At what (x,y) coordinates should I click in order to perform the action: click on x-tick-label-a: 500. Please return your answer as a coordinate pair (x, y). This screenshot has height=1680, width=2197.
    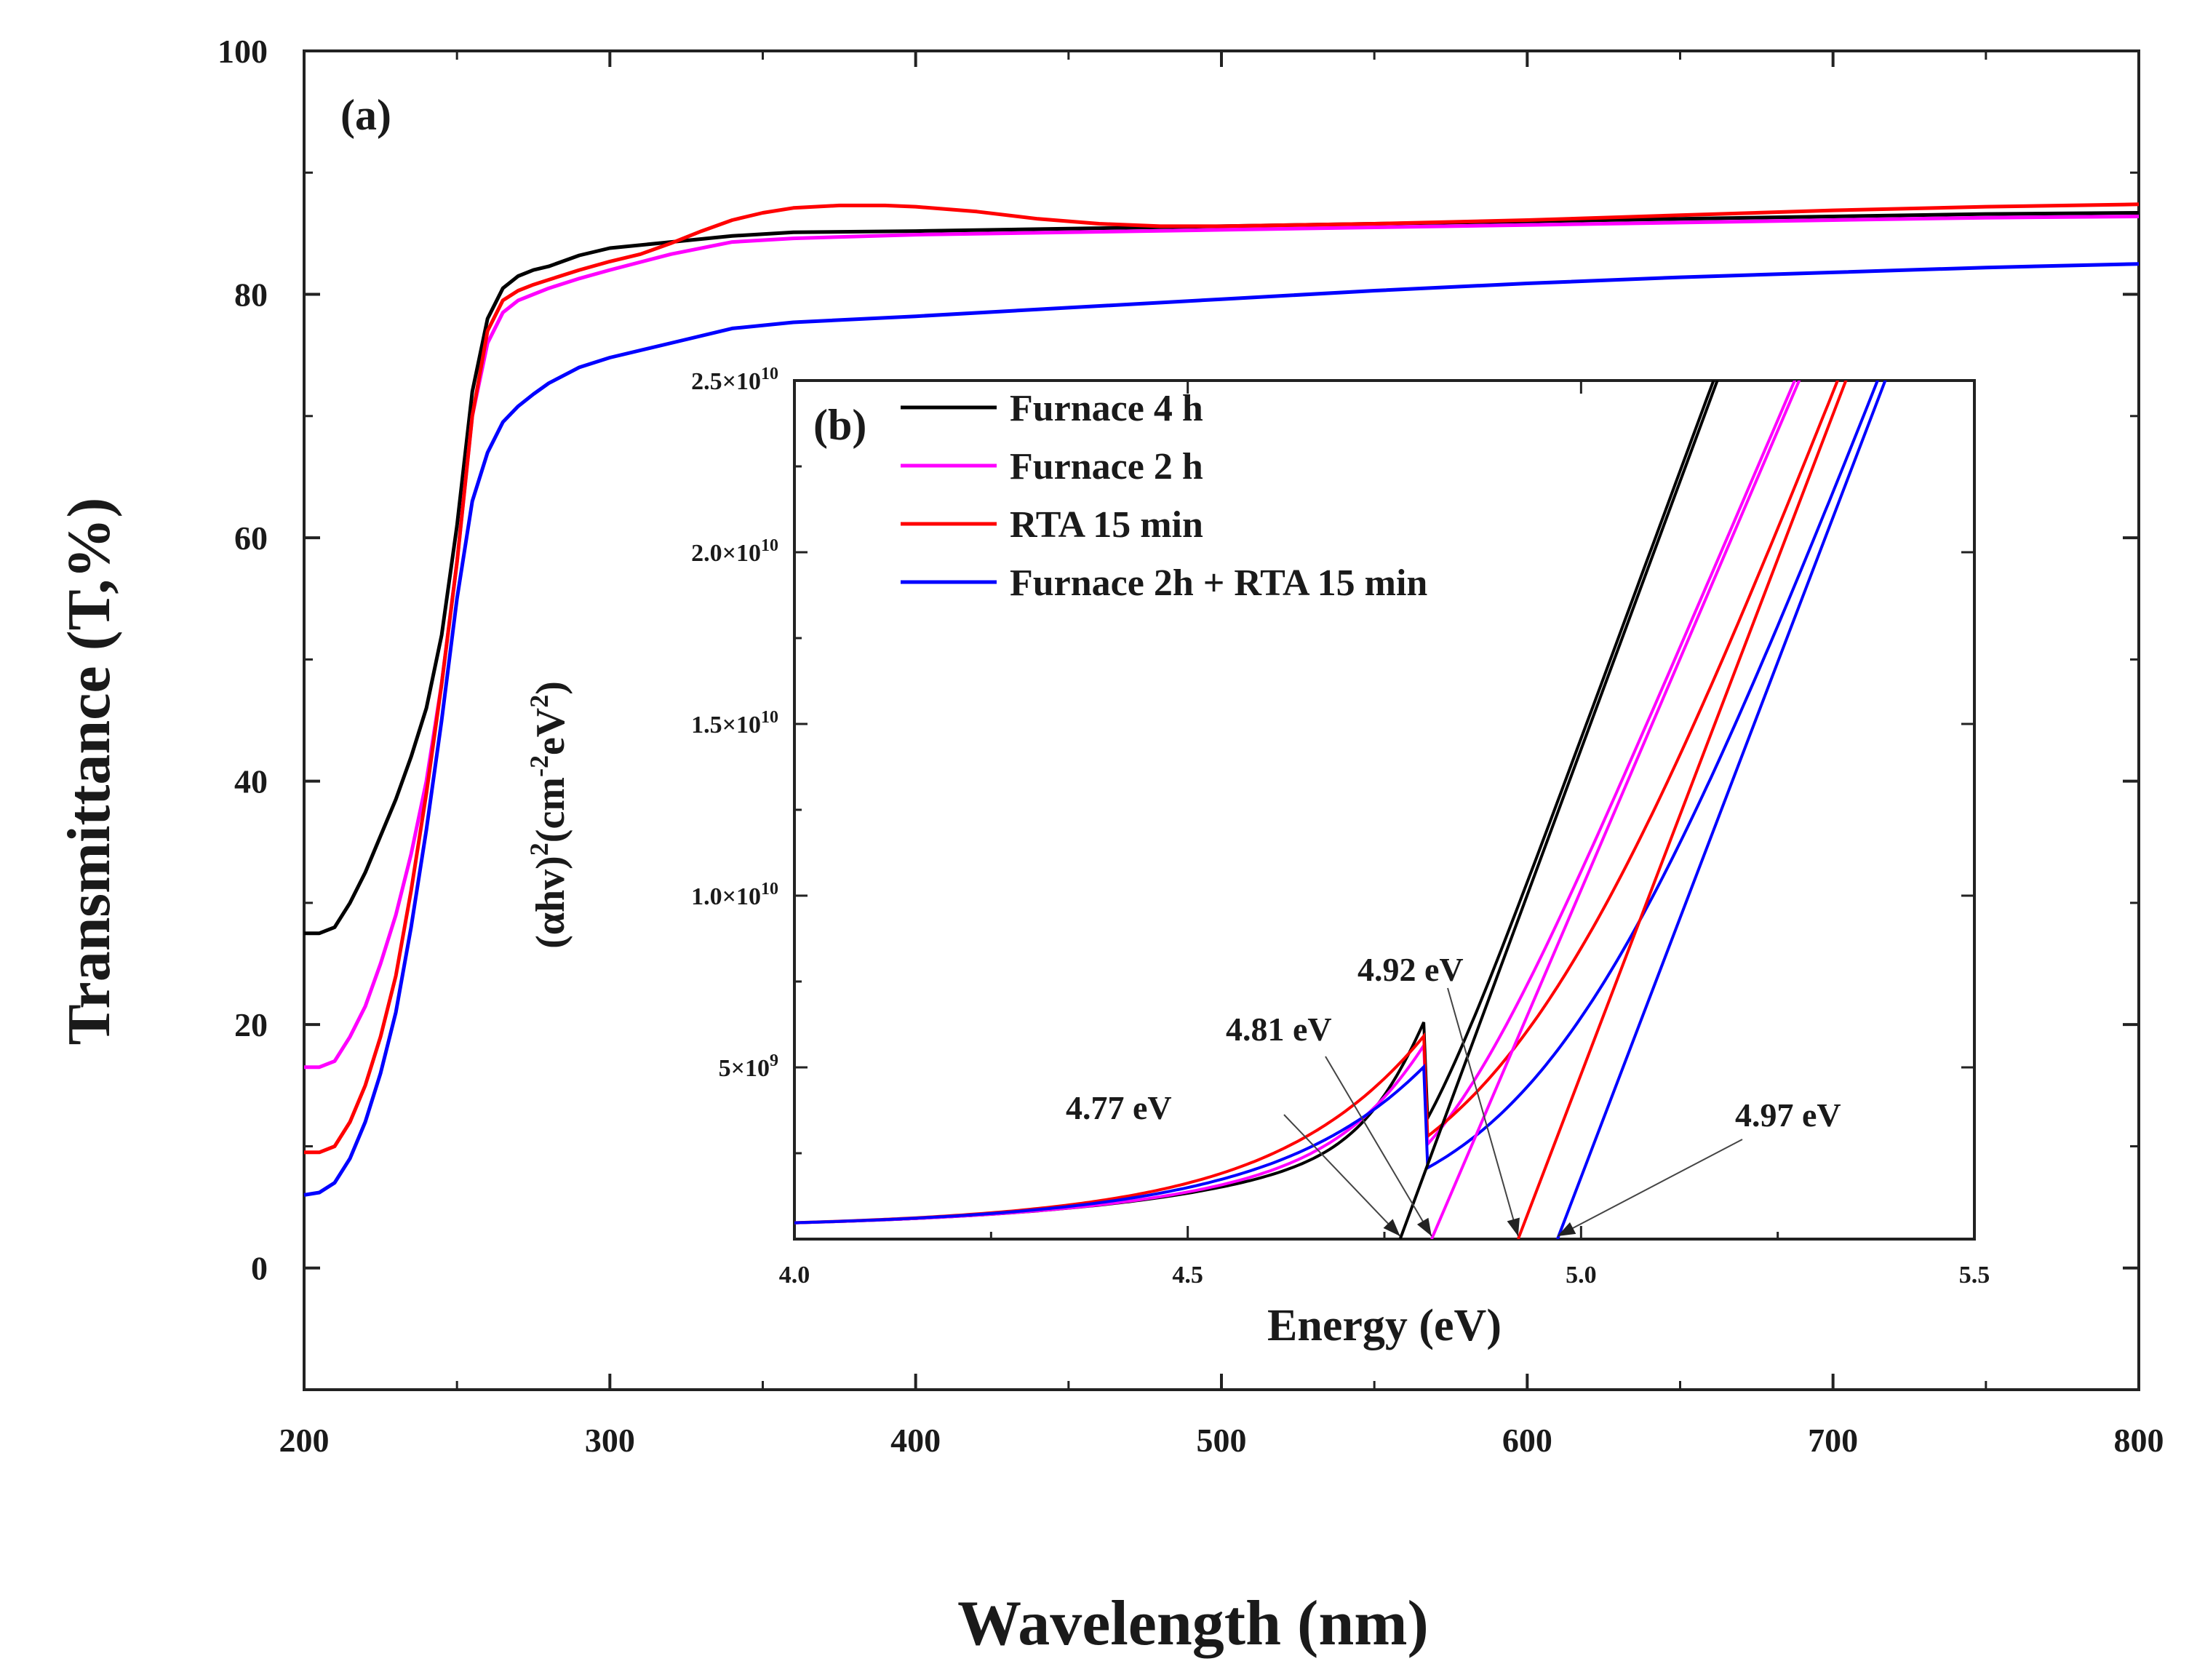
    Looking at the image, I should click on (1222, 1440).